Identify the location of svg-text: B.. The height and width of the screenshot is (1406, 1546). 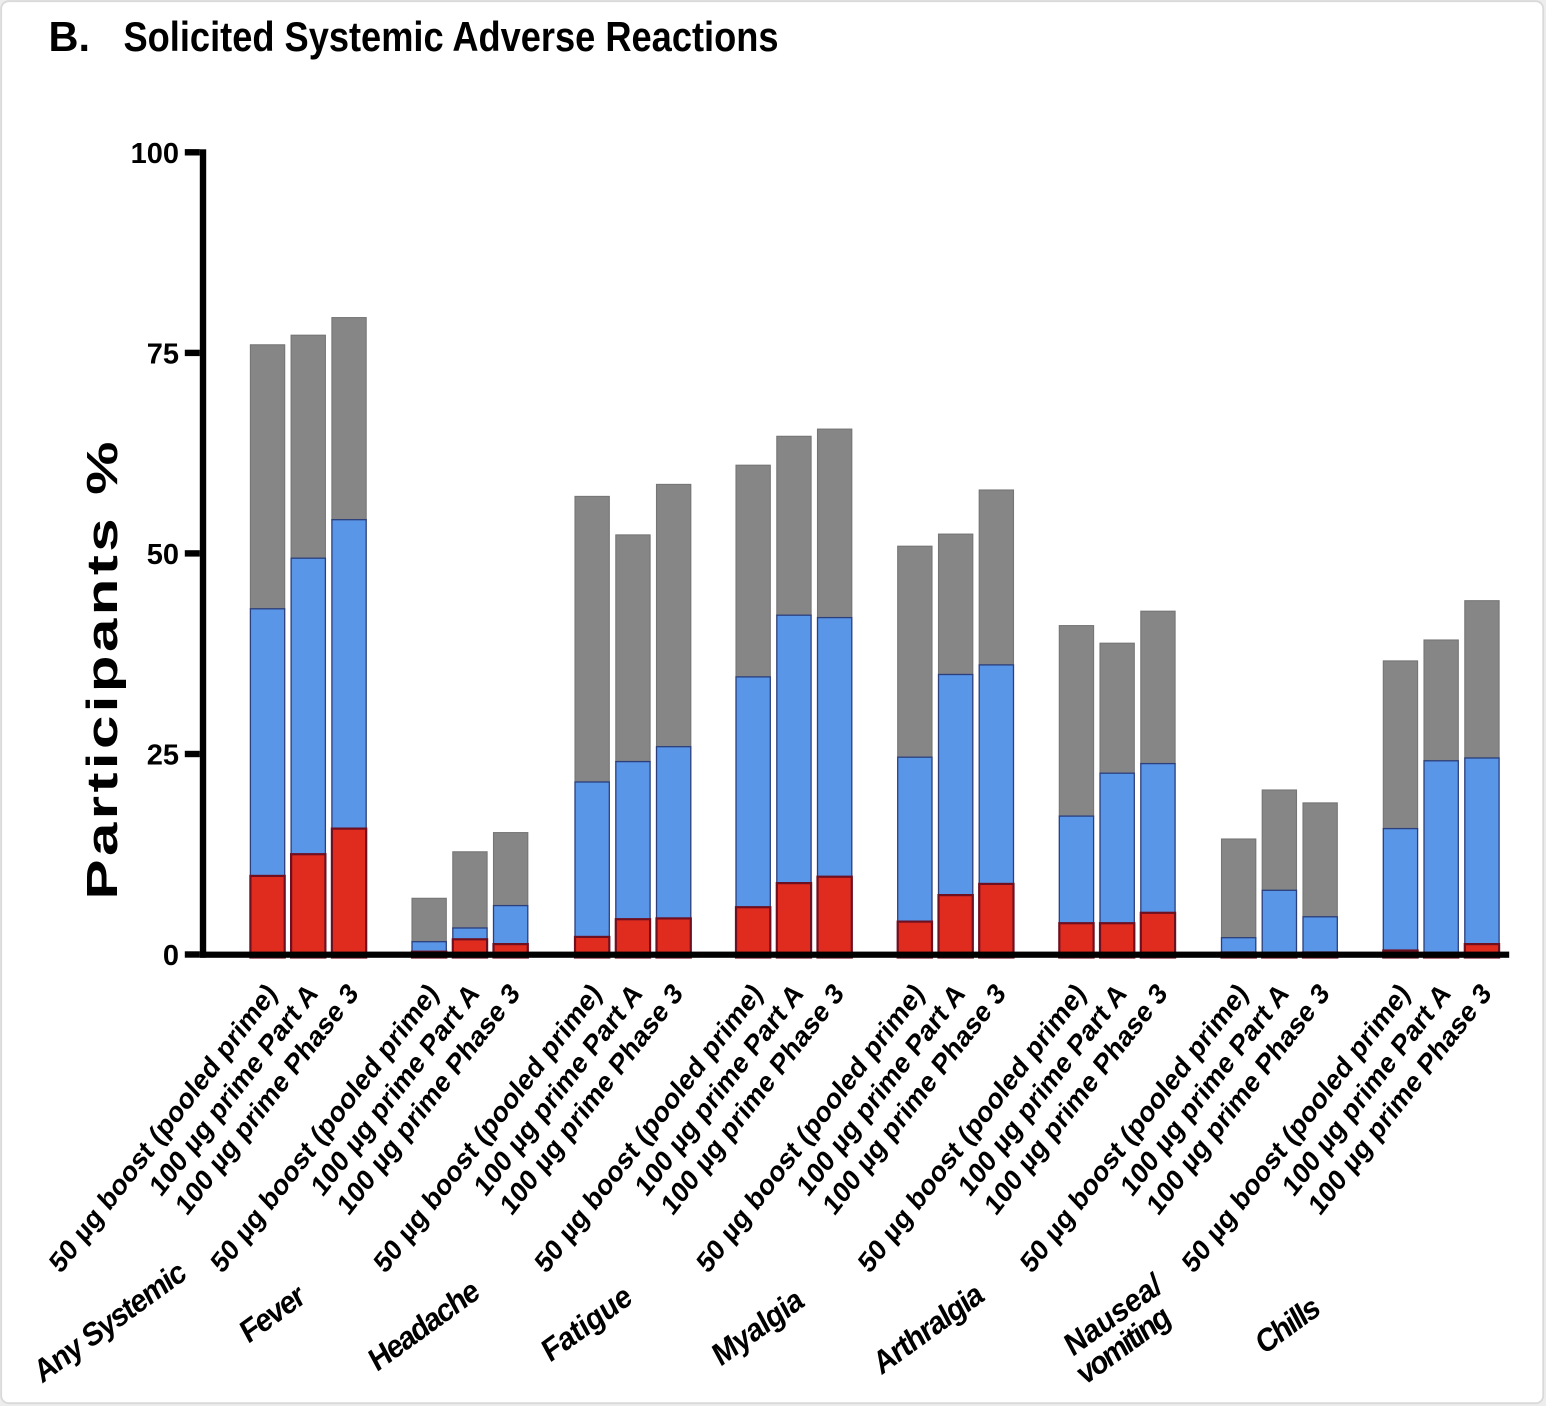
(70, 36).